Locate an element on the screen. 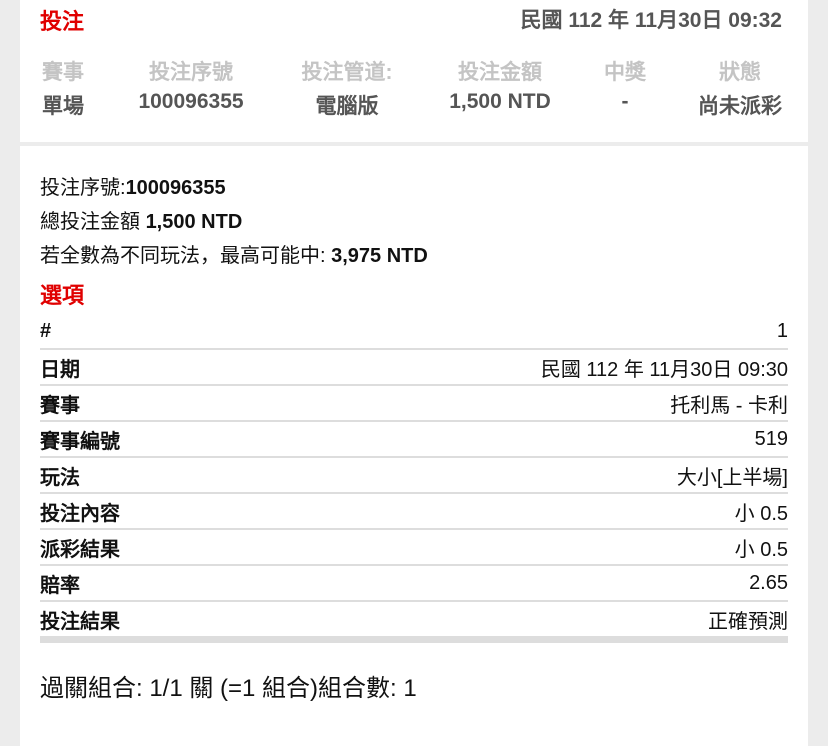 The width and height of the screenshot is (828, 746). col-label: 中獎 is located at coordinates (625, 72).